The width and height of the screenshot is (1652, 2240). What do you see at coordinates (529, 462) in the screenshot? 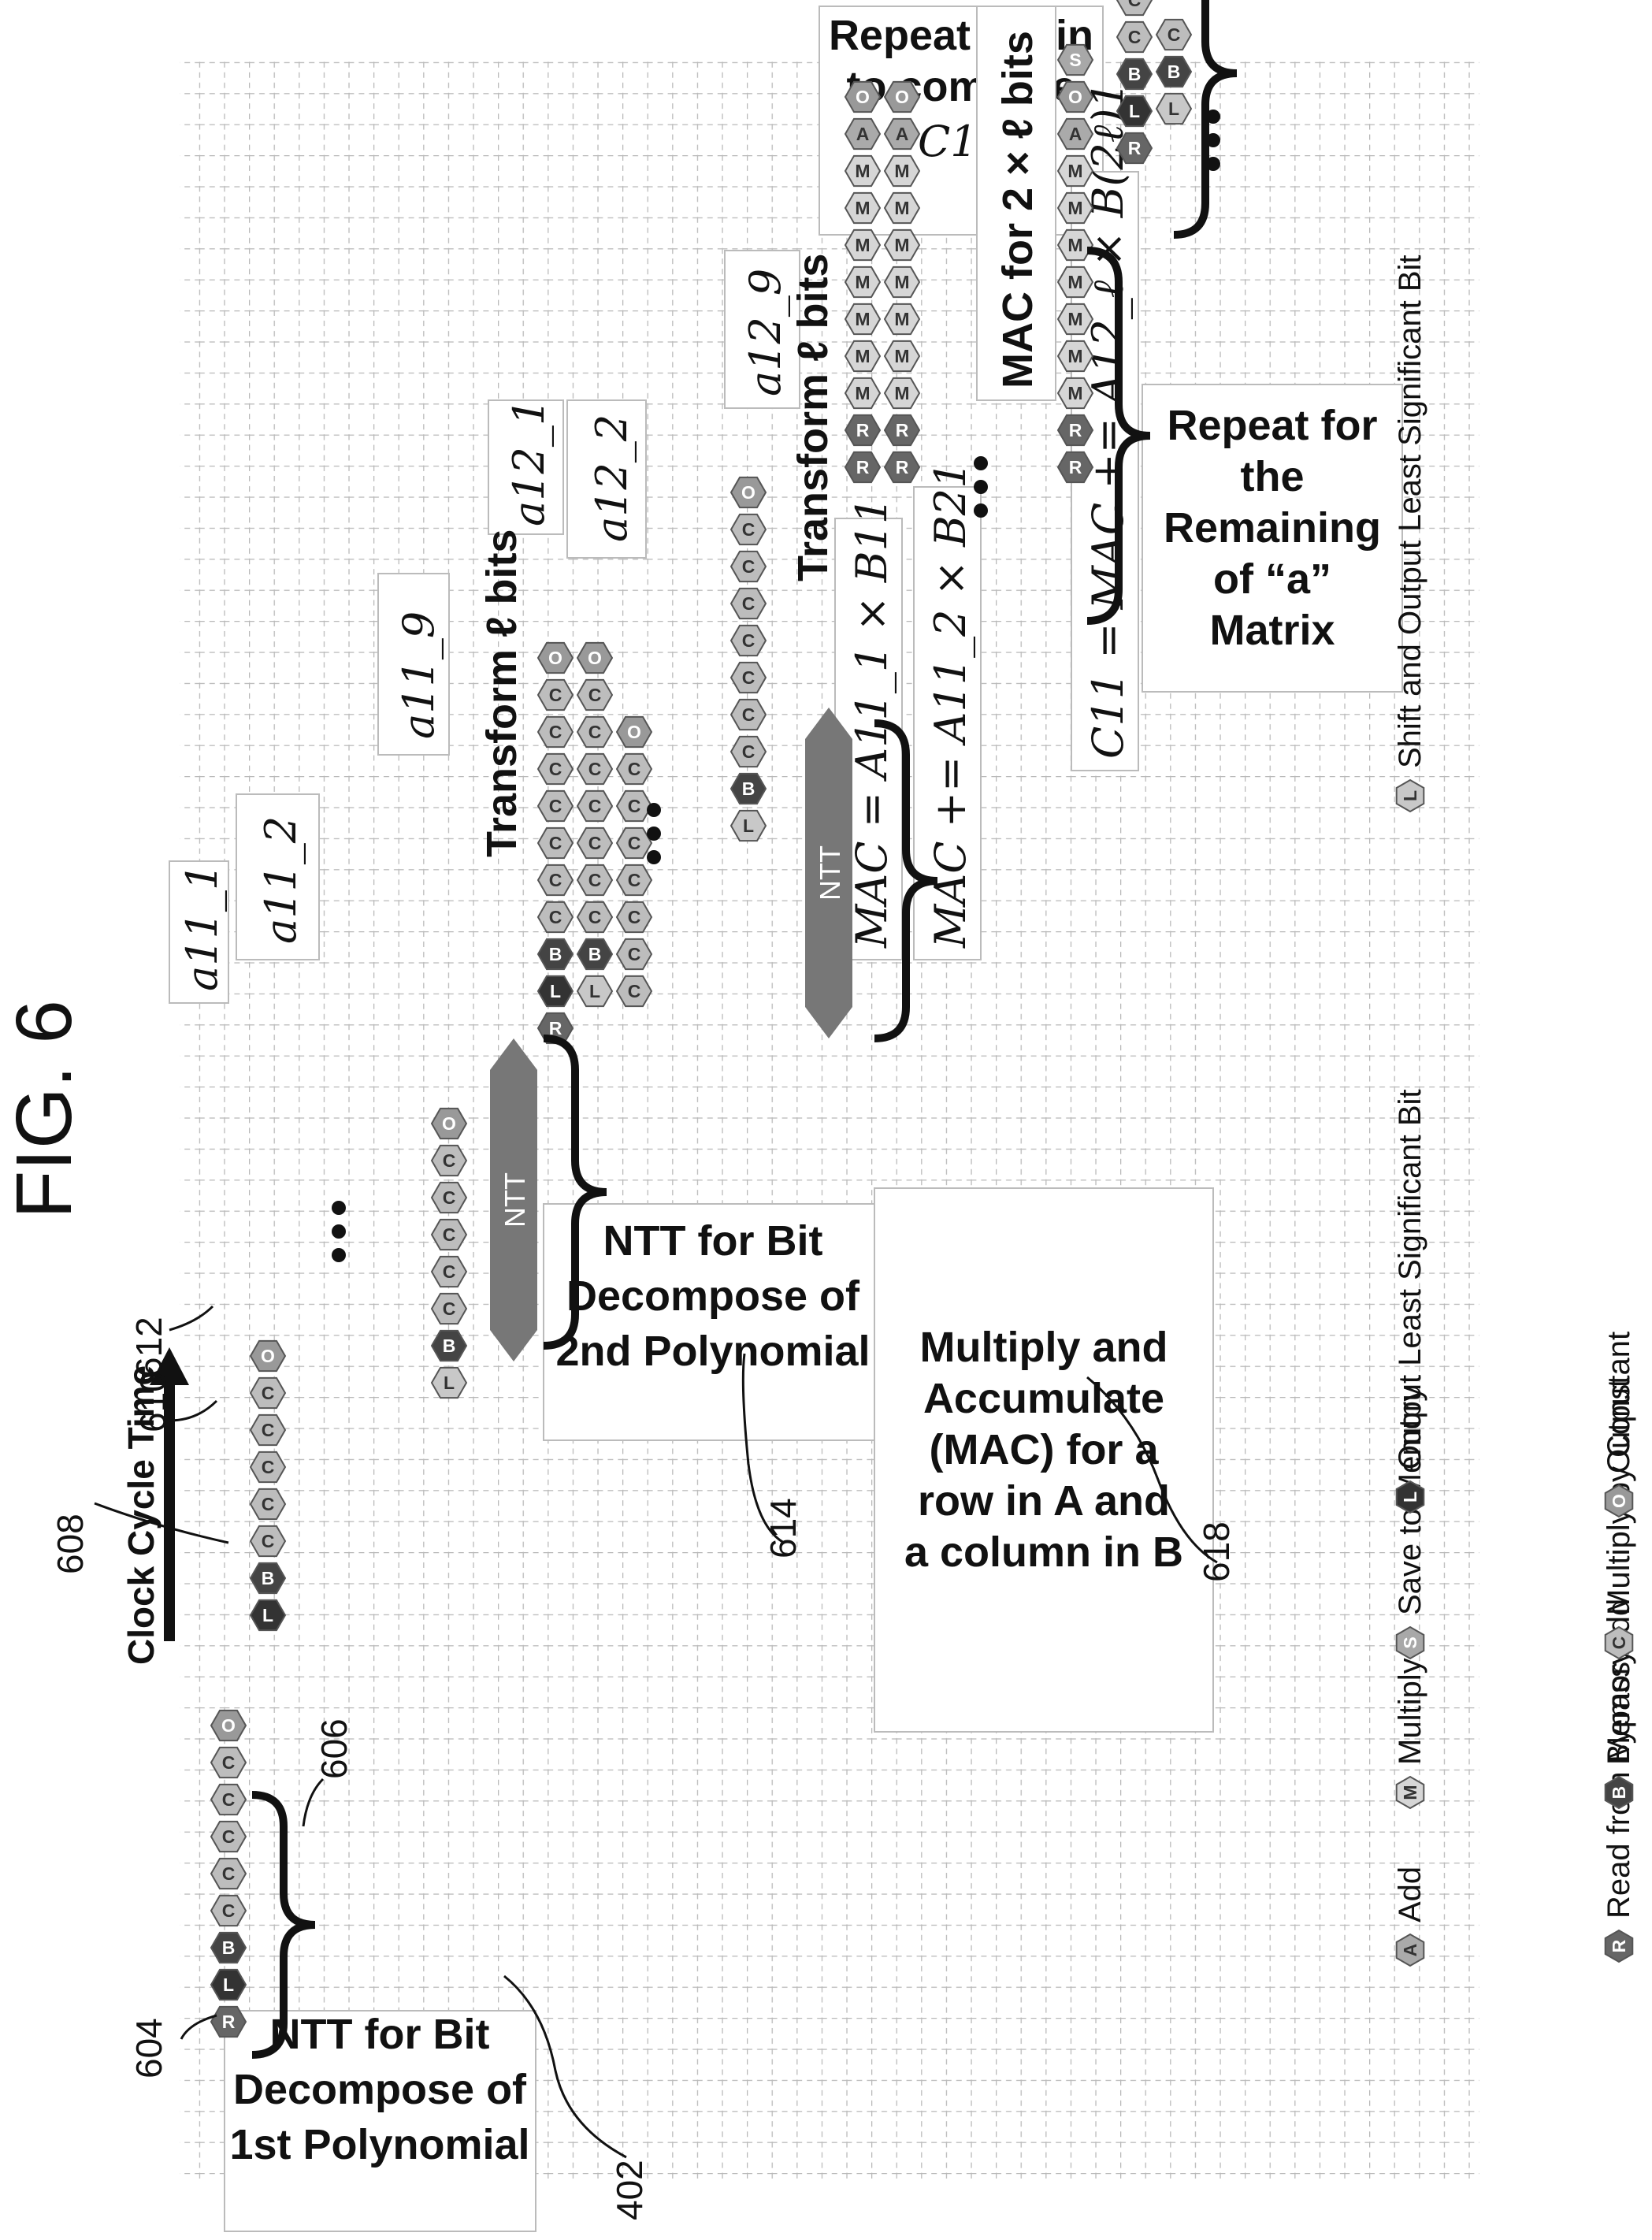
I see `svg-text: a12_1` at bounding box center [529, 462].